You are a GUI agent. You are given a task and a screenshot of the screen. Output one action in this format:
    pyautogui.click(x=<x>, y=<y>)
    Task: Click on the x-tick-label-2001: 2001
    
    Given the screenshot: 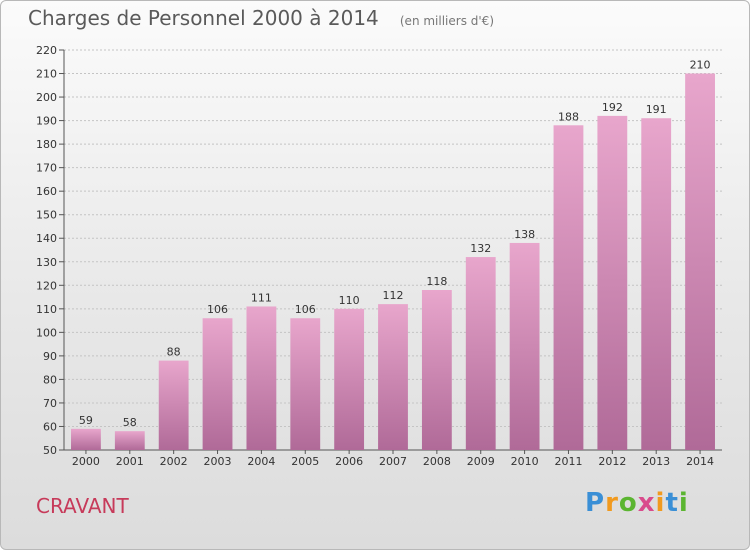 What is the action you would take?
    pyautogui.click(x=130, y=461)
    